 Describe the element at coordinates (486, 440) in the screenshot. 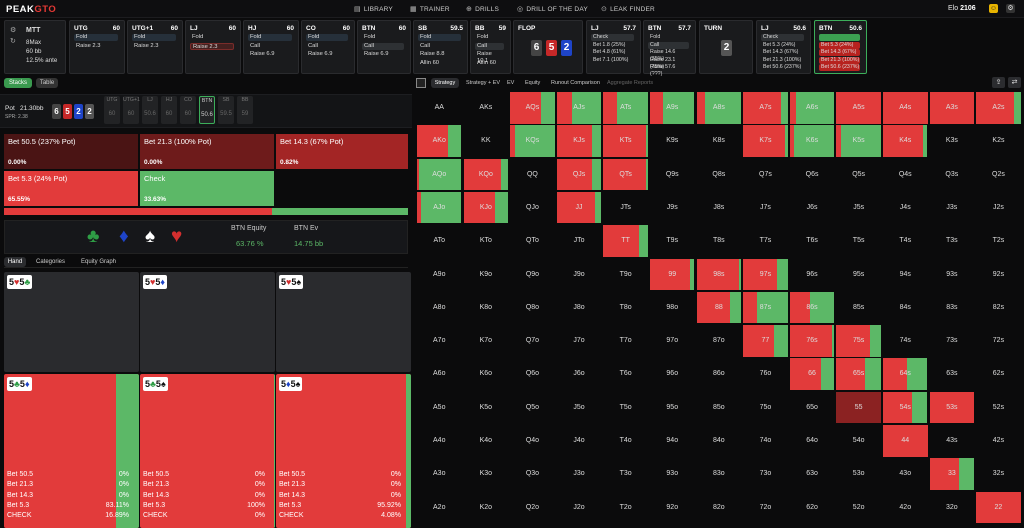

I see `hand-cell-K4o: K4o` at that location.